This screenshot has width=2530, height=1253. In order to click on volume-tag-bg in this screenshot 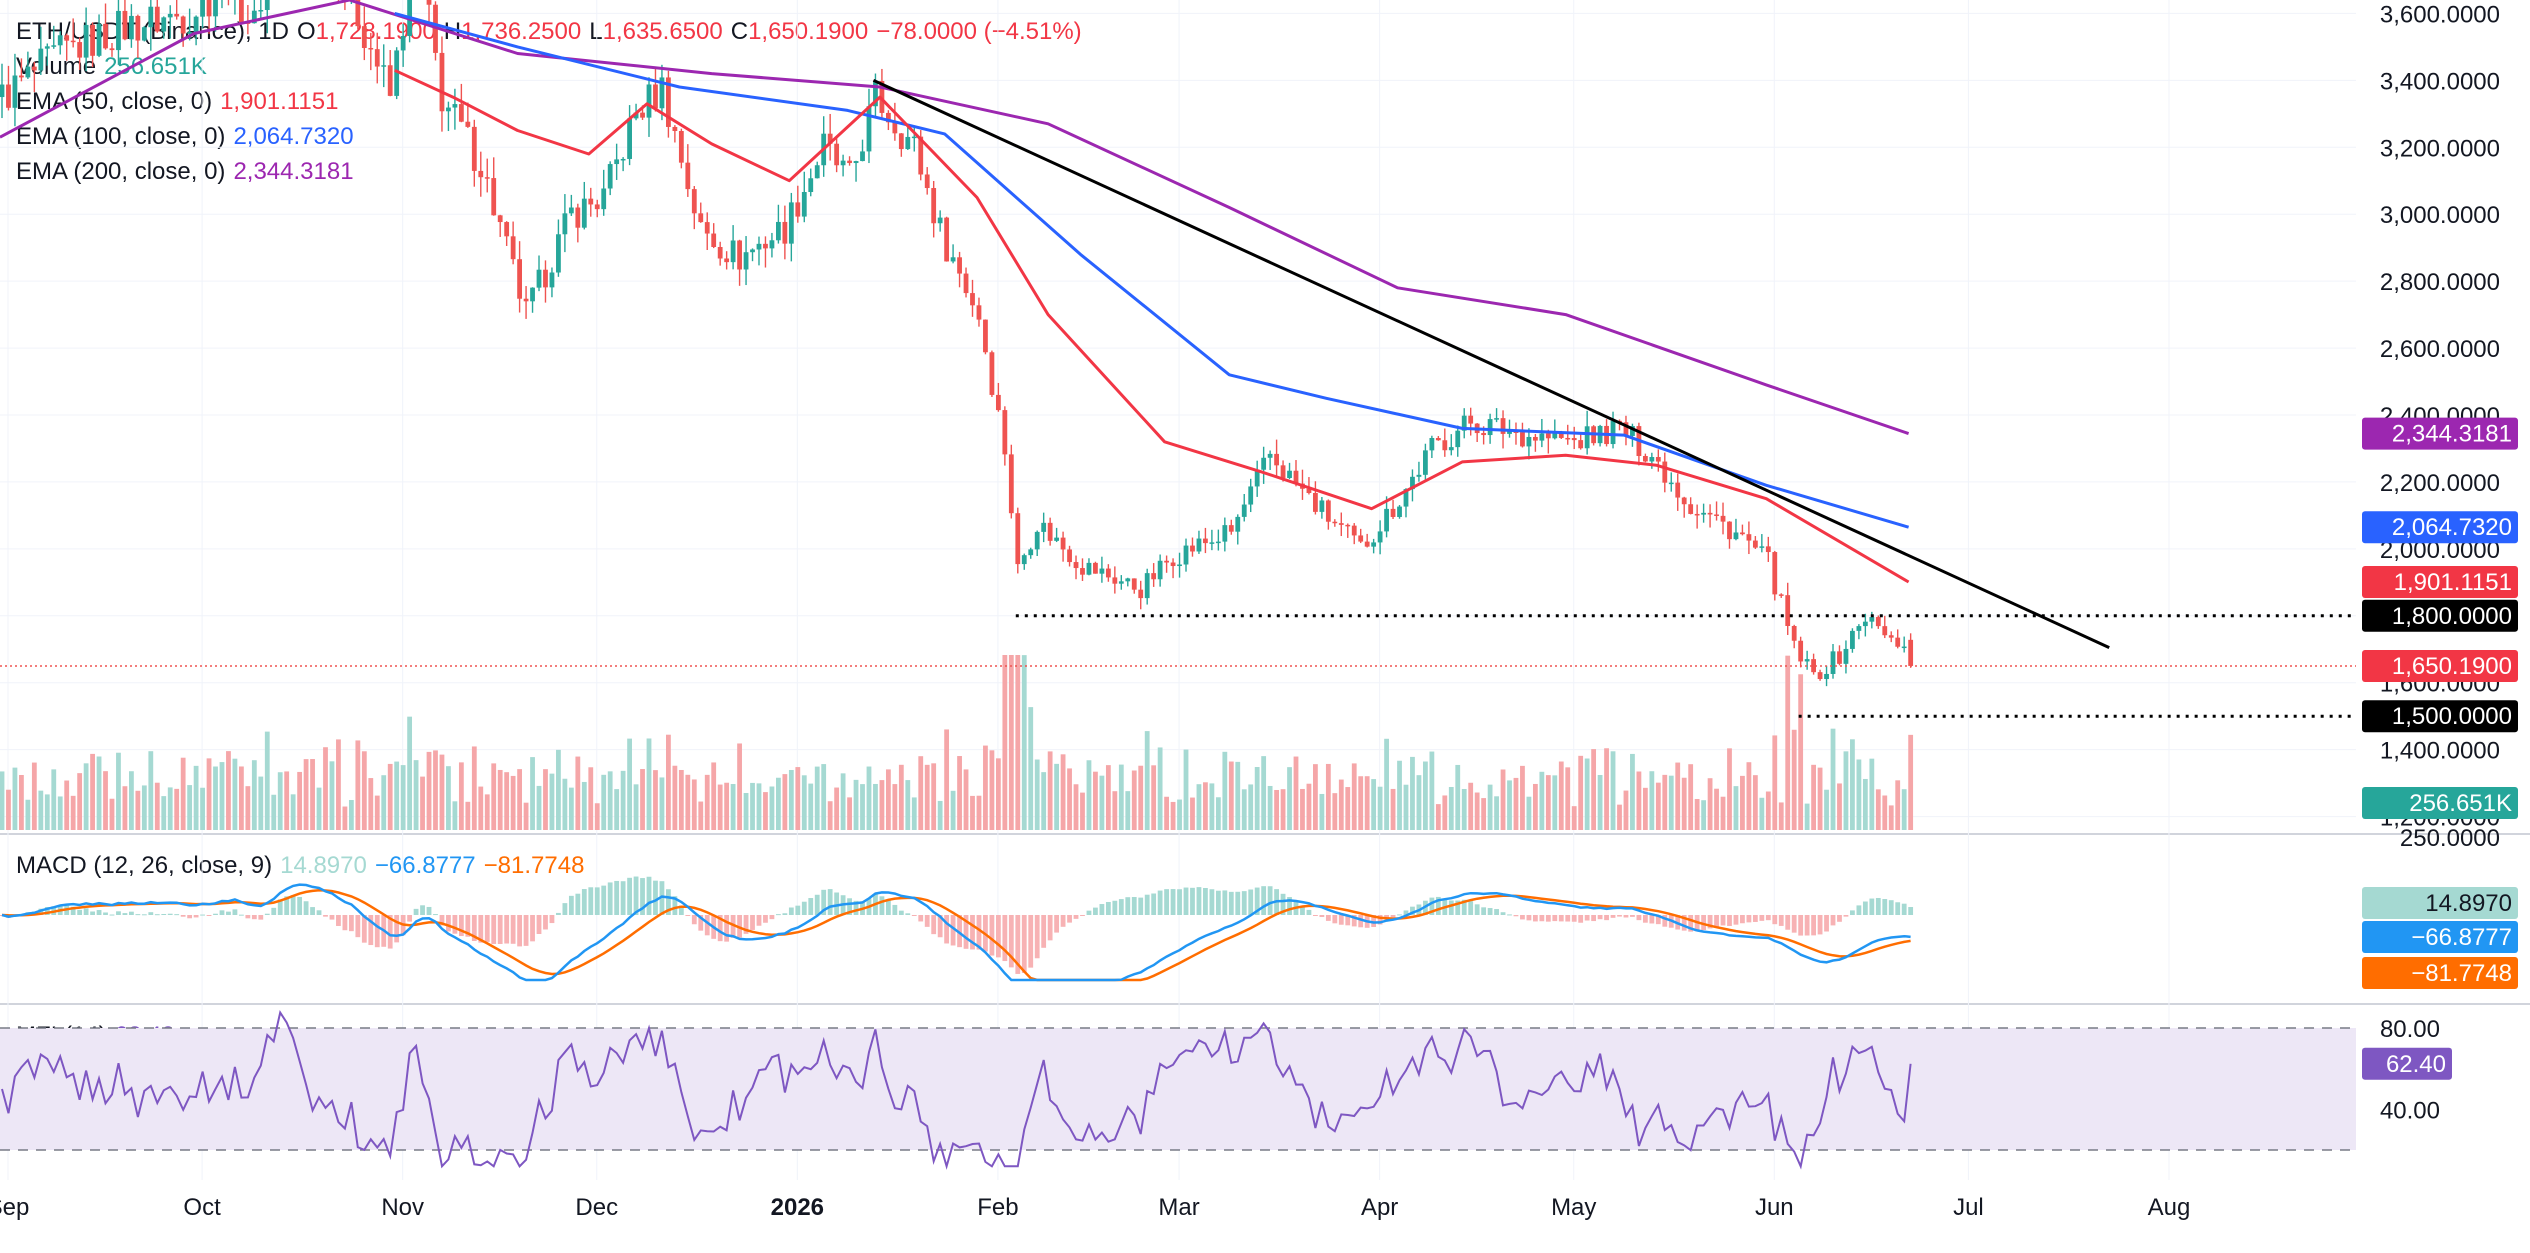, I will do `click(2440, 803)`.